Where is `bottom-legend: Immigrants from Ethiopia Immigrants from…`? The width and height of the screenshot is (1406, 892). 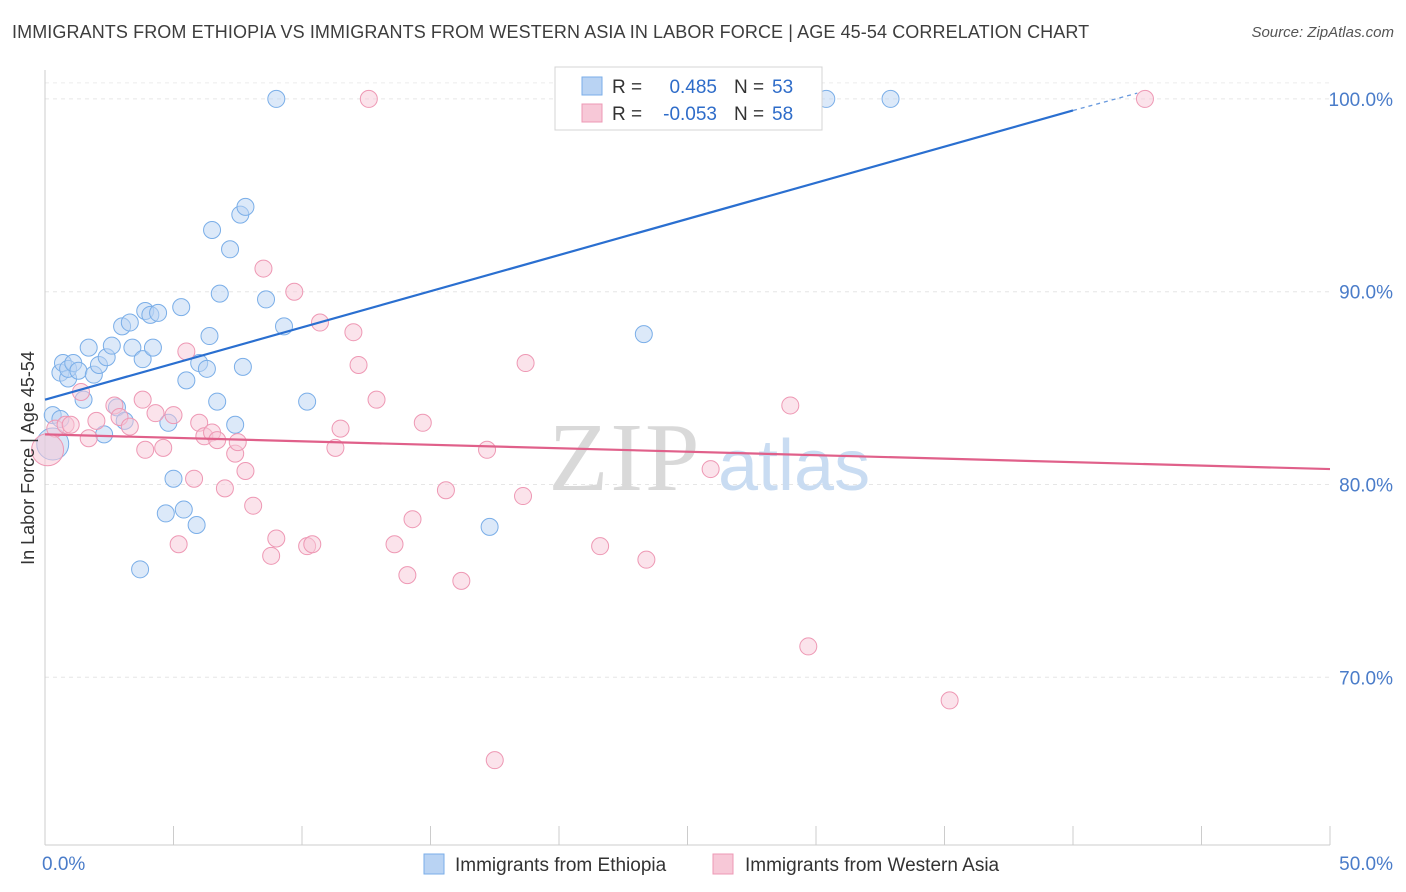 bottom-legend: Immigrants from Ethiopia Immigrants from… is located at coordinates (711, 864).